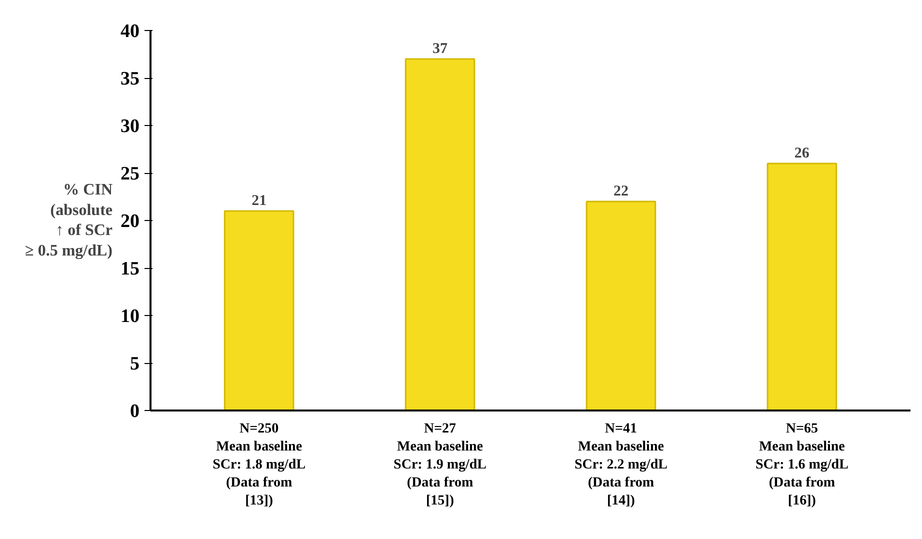  What do you see at coordinates (130, 126) in the screenshot?
I see `y-tick-label: 30` at bounding box center [130, 126].